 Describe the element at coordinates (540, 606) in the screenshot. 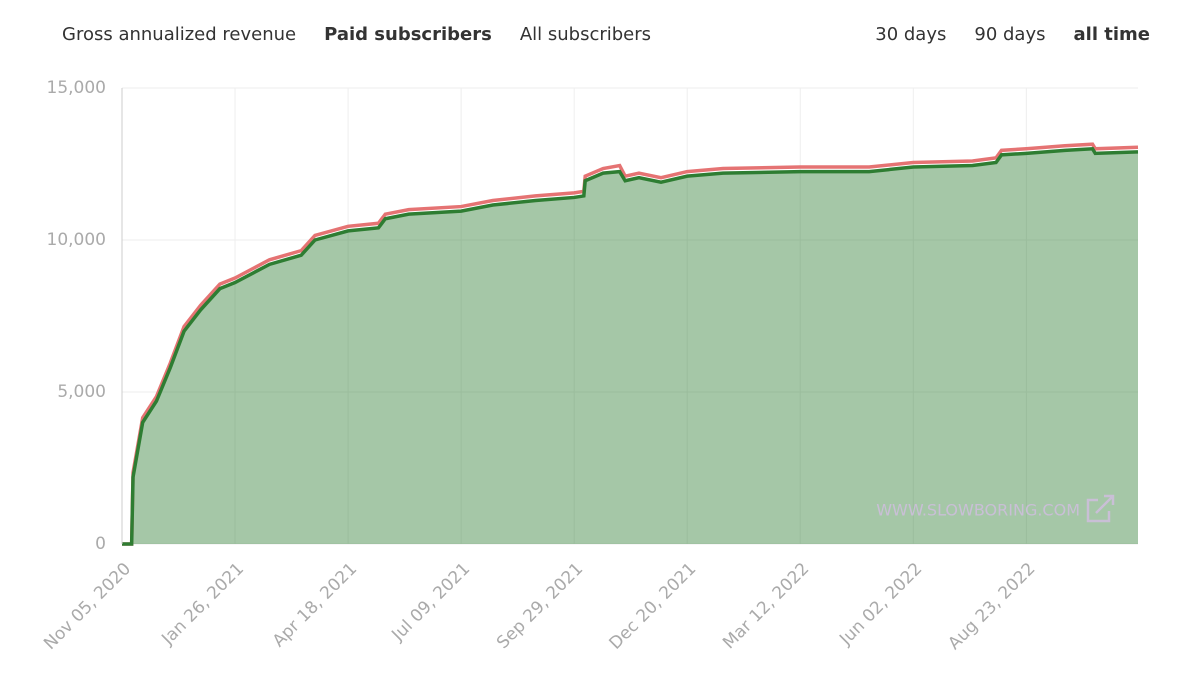

I see `x-tick-label: Sep 29, 2021` at that location.